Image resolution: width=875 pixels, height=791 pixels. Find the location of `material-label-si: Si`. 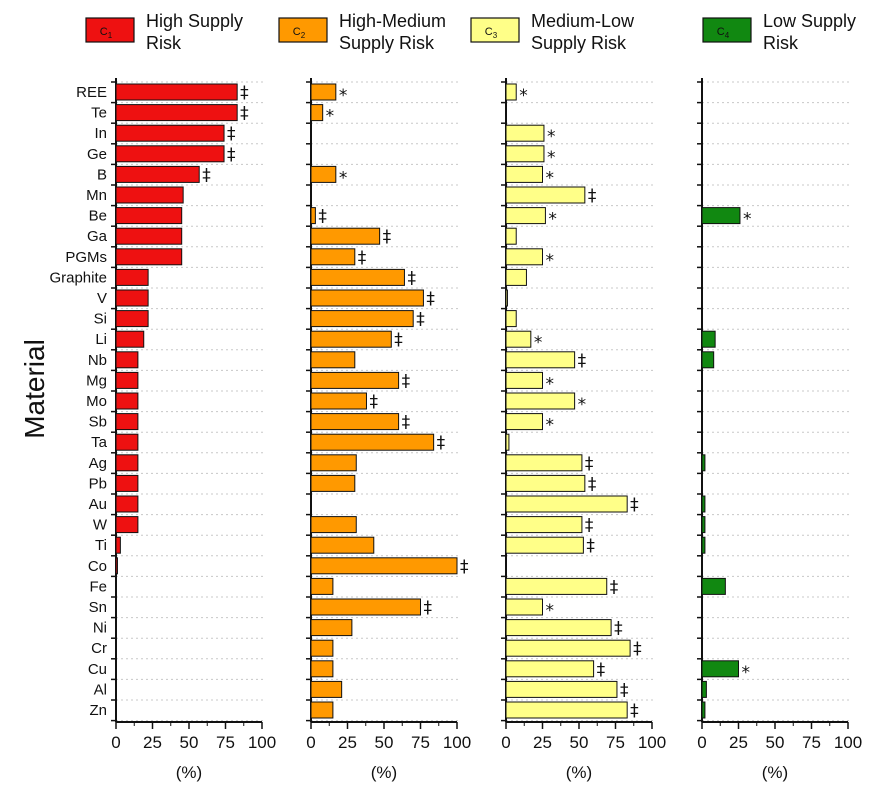

material-label-si: Si is located at coordinates (100, 319).